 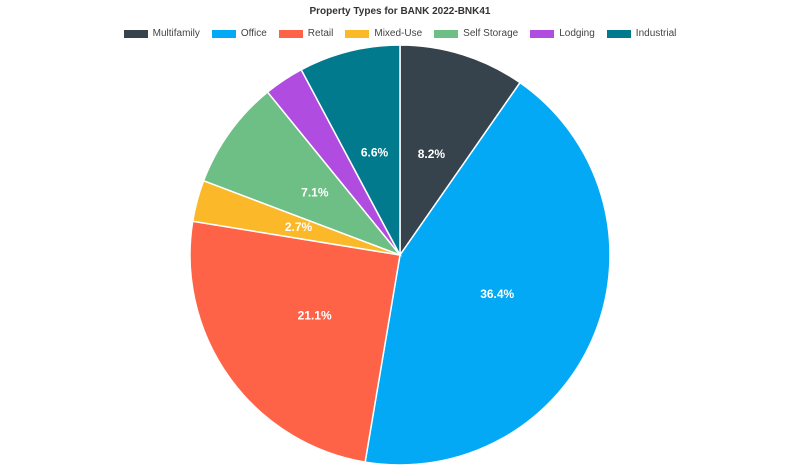 What do you see at coordinates (320, 33) in the screenshot?
I see `legend-label: Retail` at bounding box center [320, 33].